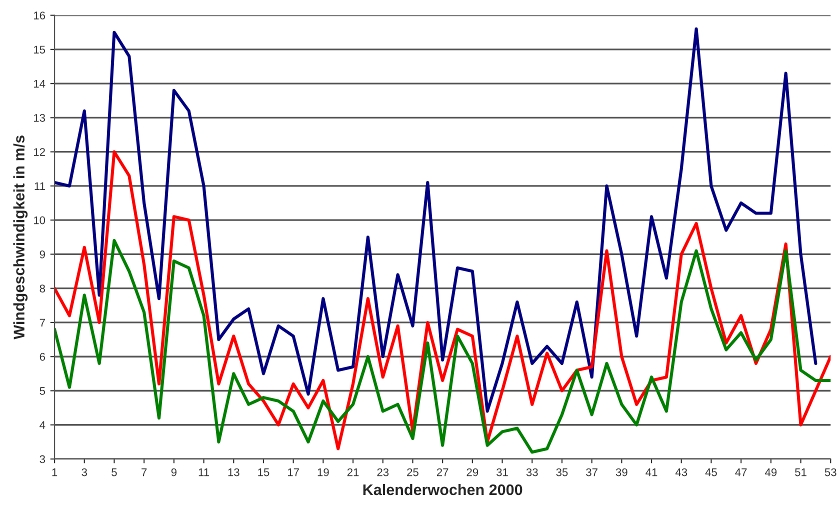  Describe the element at coordinates (622, 472) in the screenshot. I see `x-tick-label: 39` at that location.